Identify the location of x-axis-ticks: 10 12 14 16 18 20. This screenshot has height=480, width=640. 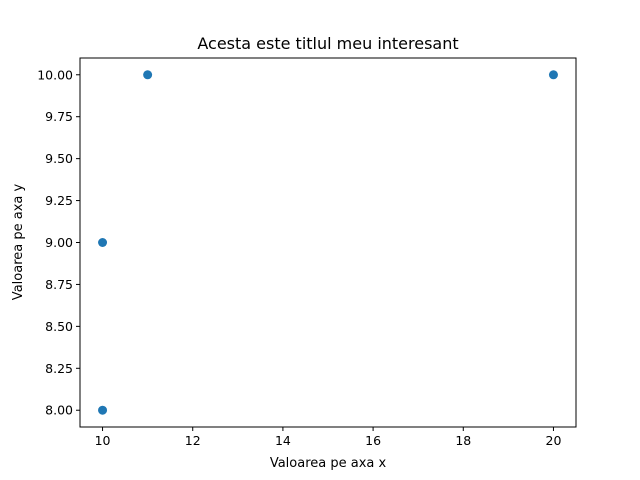
(328, 437).